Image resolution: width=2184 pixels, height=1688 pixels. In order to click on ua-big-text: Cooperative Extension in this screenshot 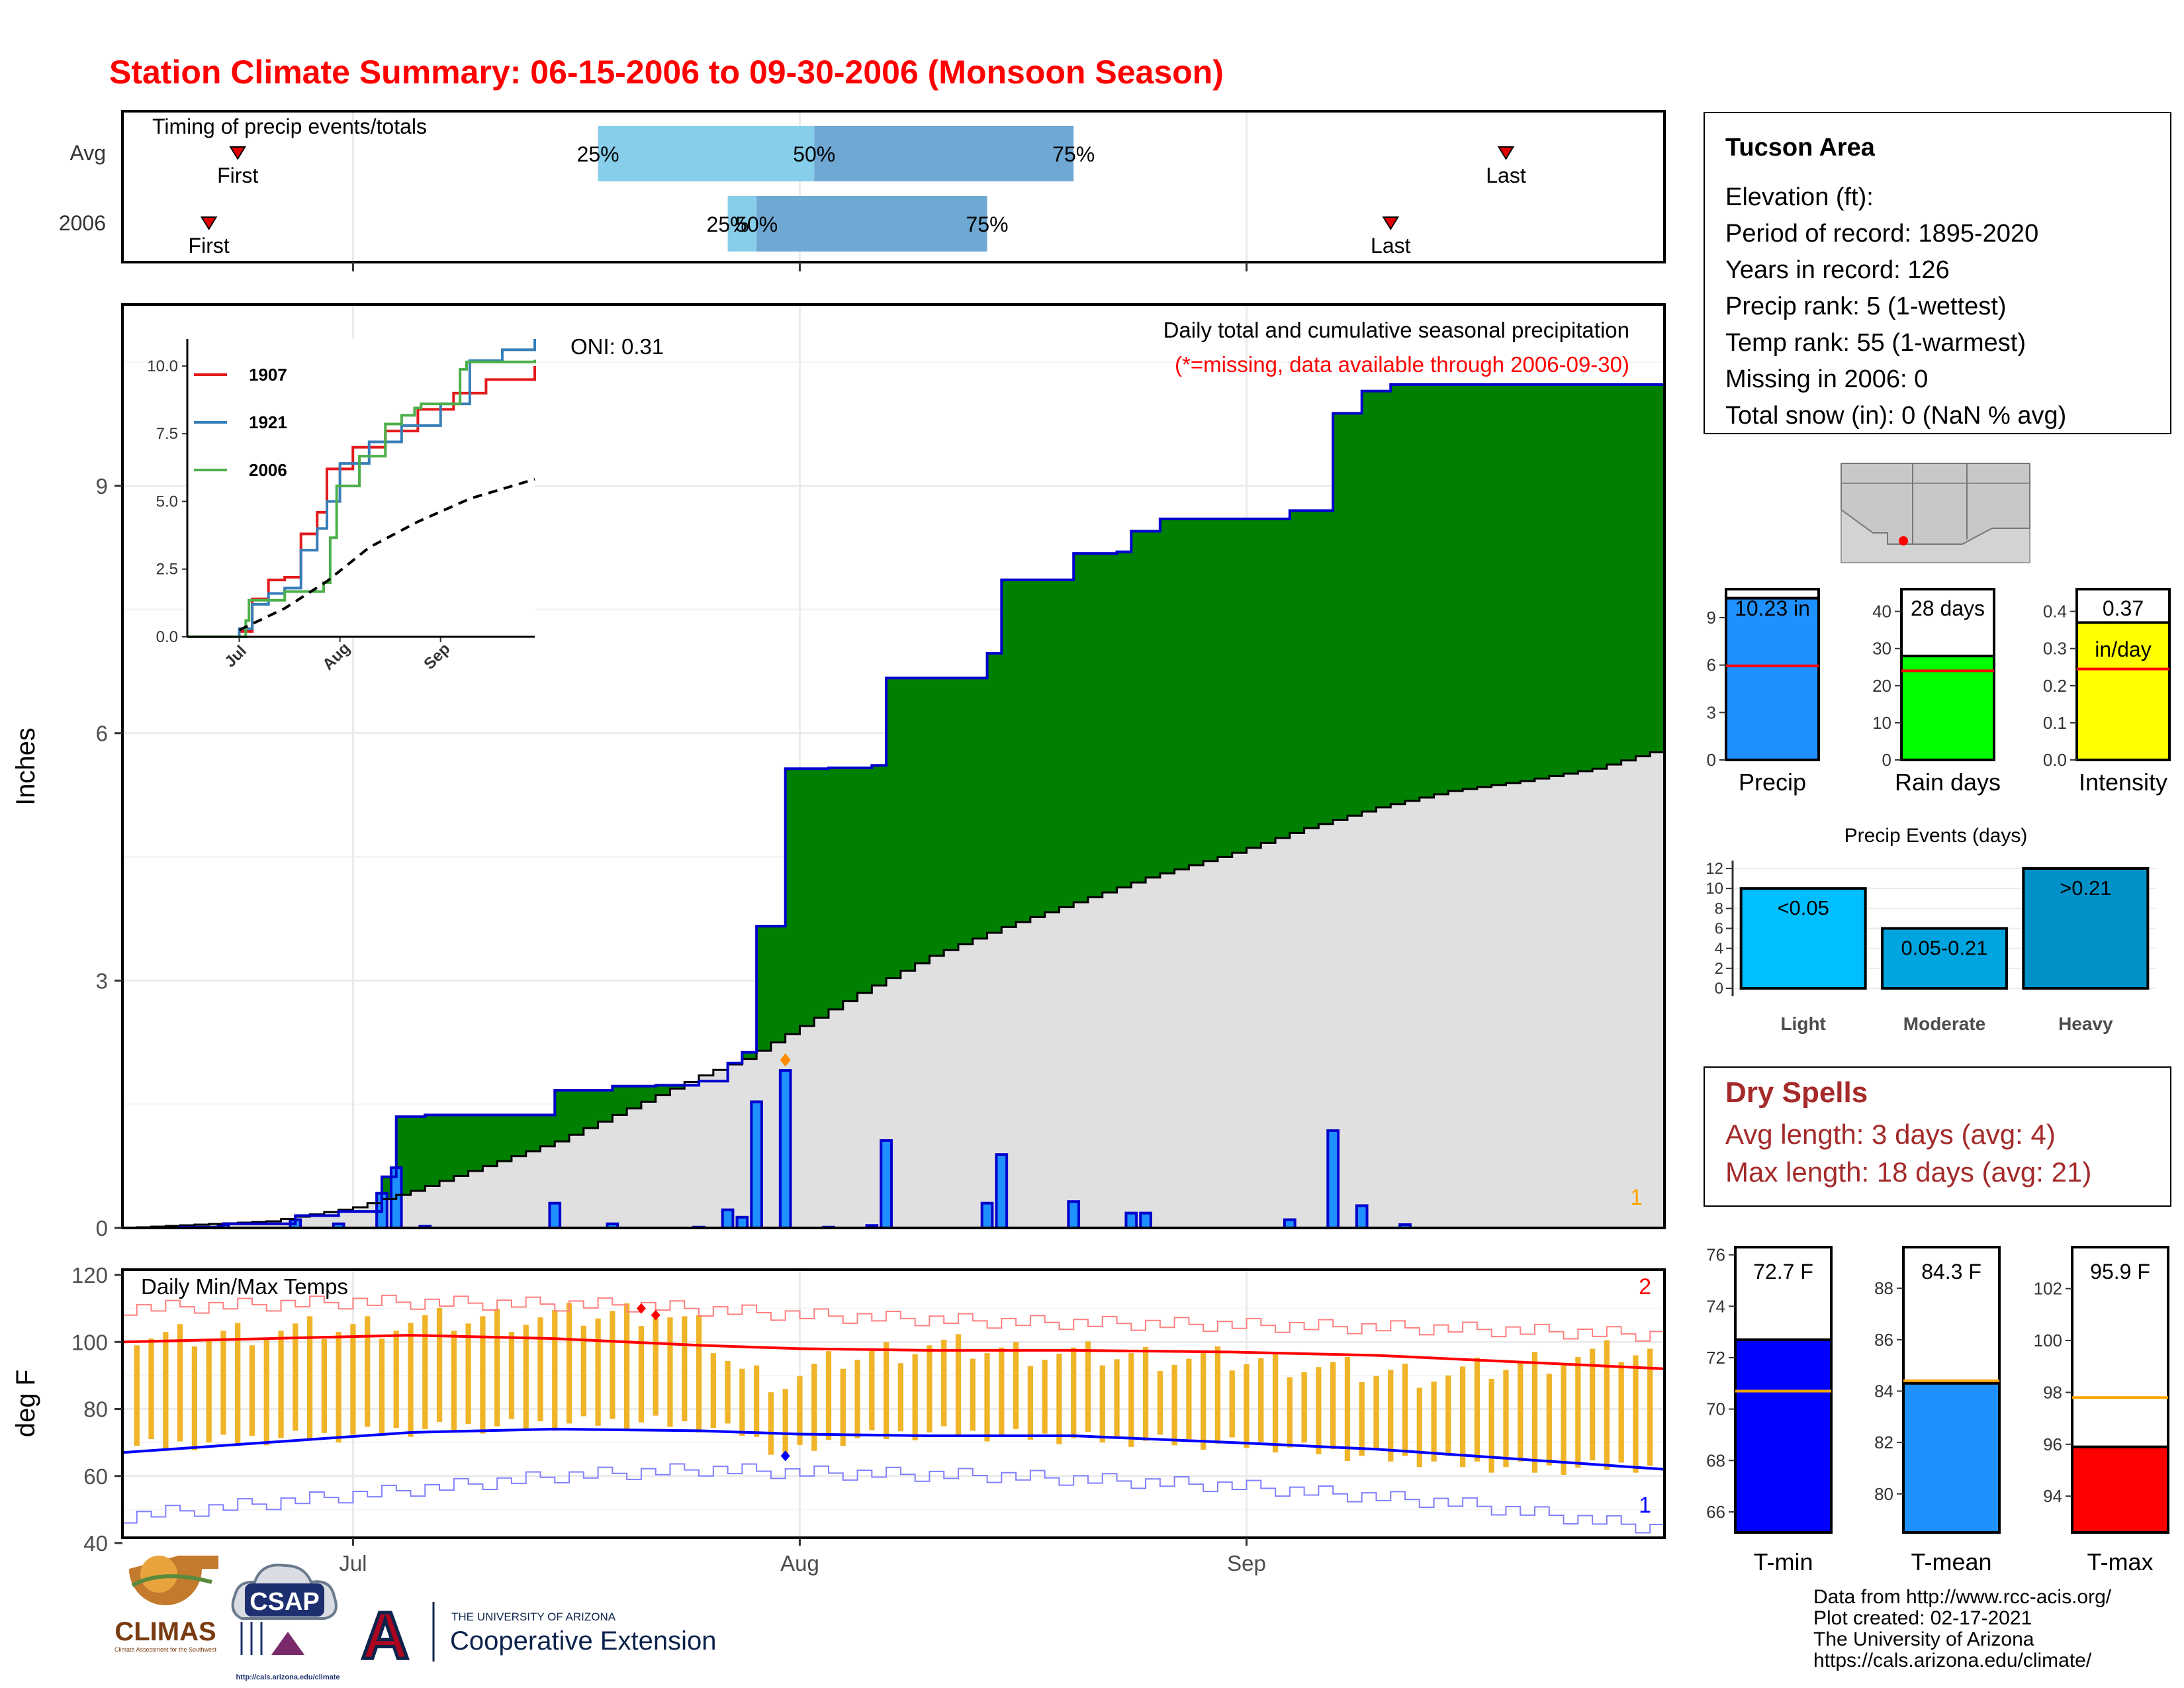, I will do `click(583, 1641)`.